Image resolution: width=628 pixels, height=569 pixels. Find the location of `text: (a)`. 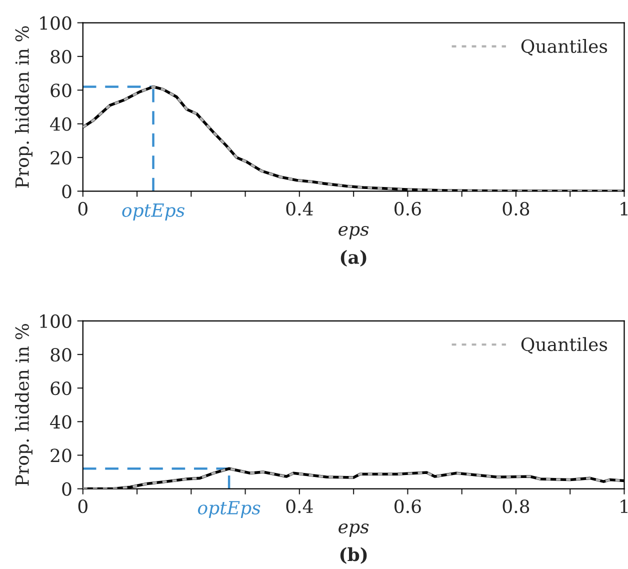

text: (a) is located at coordinates (353, 258).